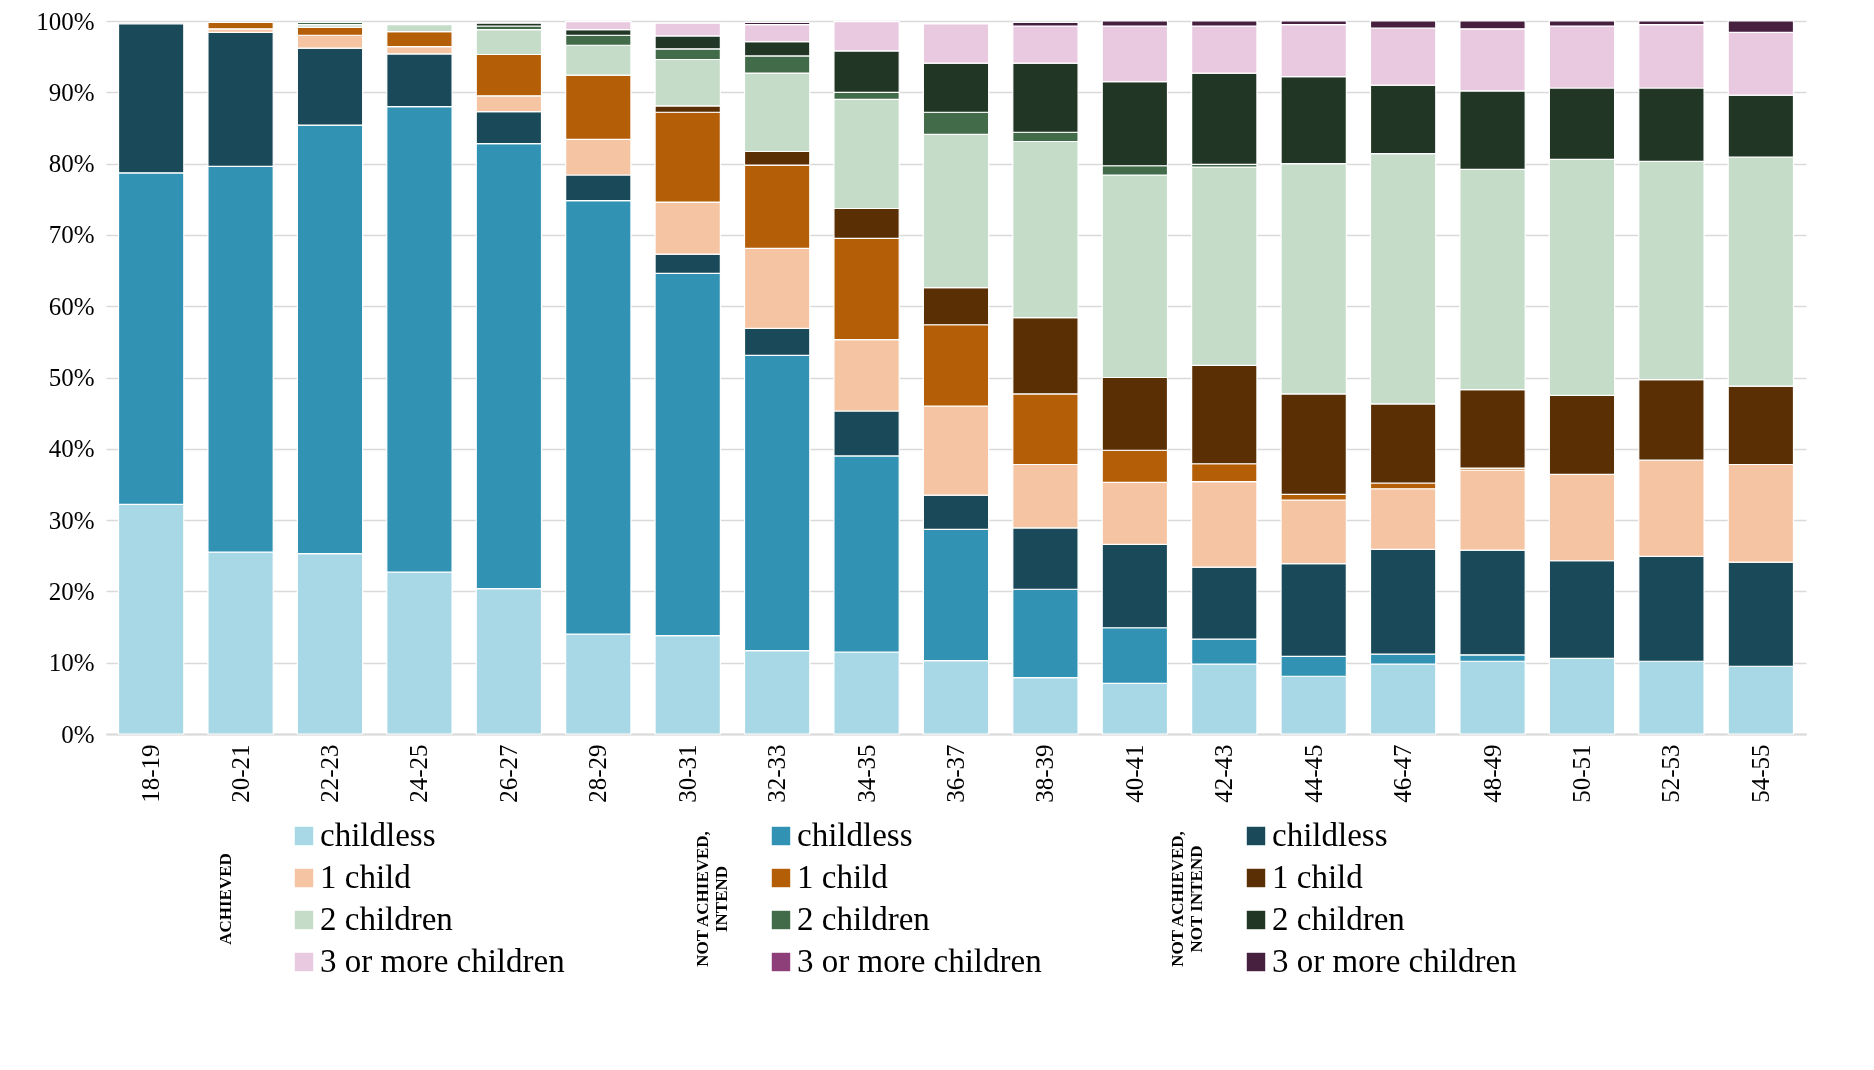  Describe the element at coordinates (1581, 773) in the screenshot. I see `x-tick-label: 50-51` at that location.